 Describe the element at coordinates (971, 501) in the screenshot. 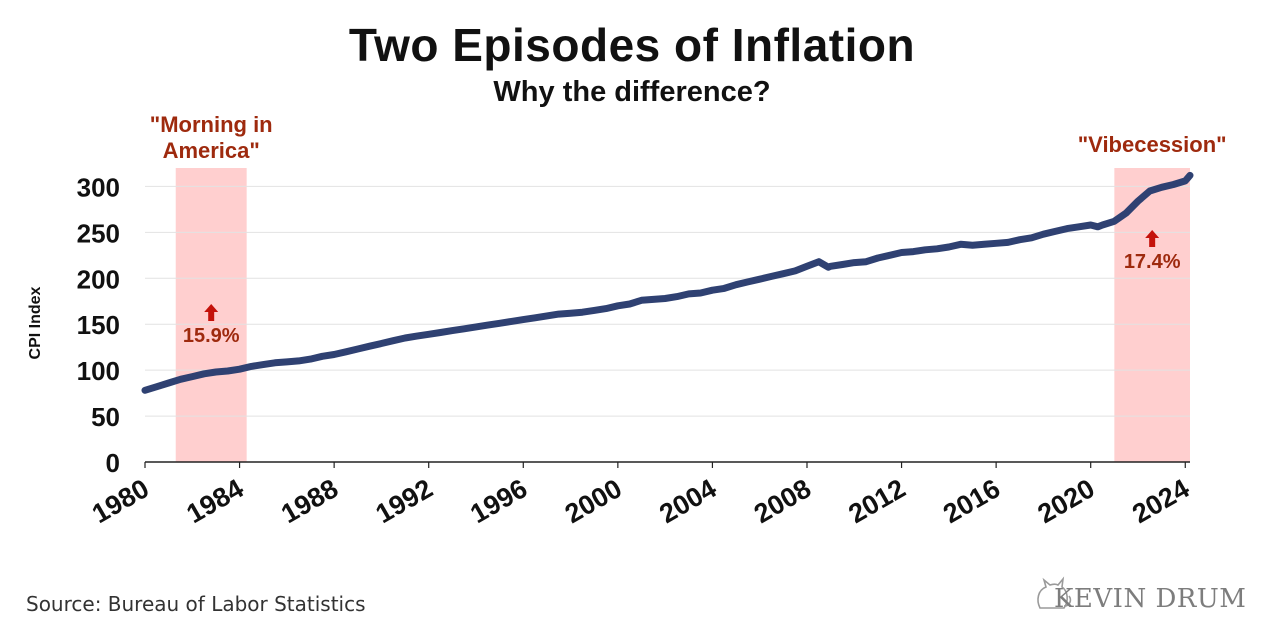

I see `x-tick-label: 2016` at that location.